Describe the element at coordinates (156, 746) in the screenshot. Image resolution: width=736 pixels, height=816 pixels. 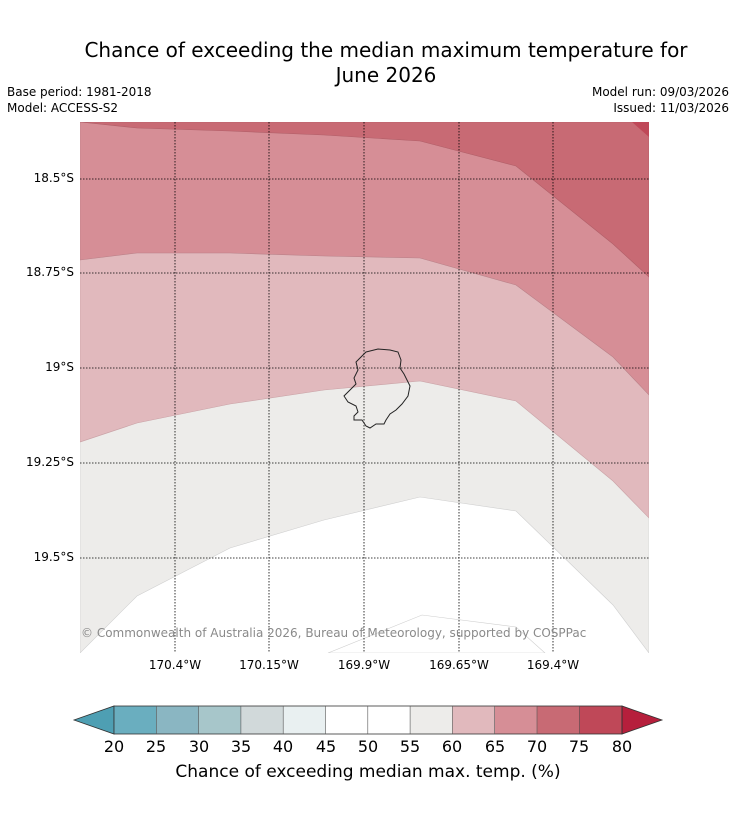
I see `colorbar-tick: 25` at that location.